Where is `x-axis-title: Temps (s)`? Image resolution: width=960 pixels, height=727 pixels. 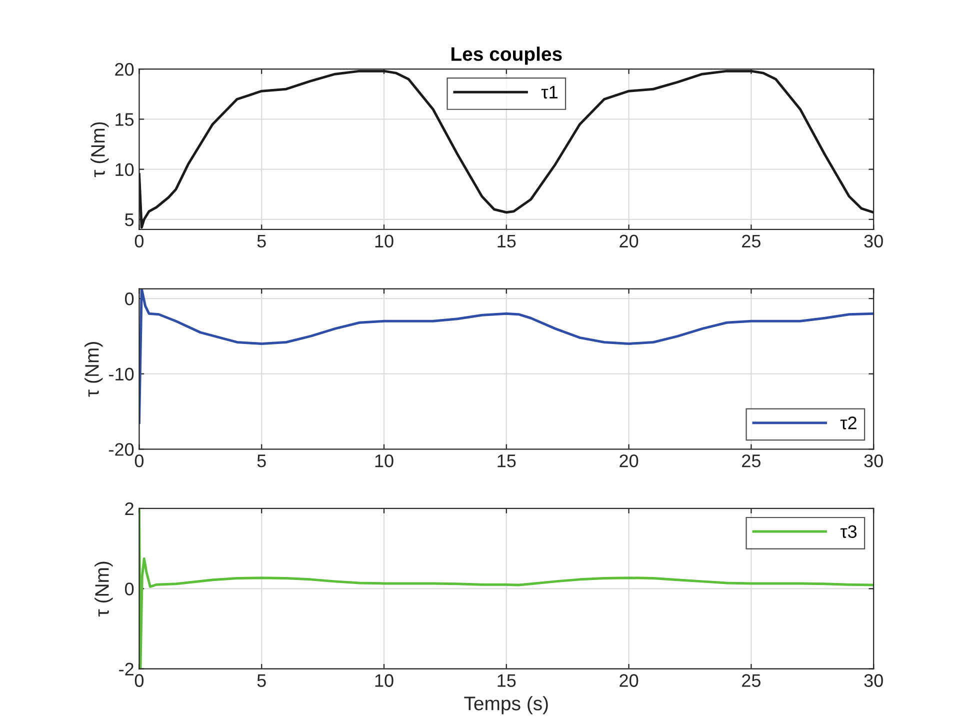 x-axis-title: Temps (s) is located at coordinates (506, 705).